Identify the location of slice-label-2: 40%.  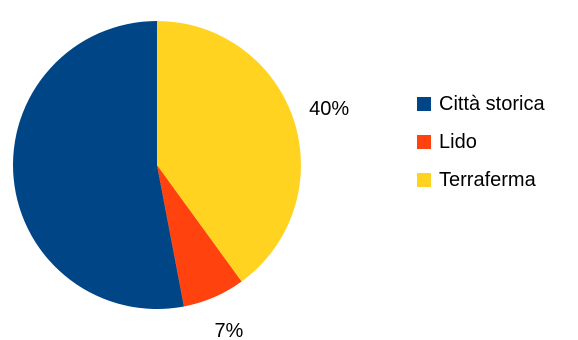
(329, 109).